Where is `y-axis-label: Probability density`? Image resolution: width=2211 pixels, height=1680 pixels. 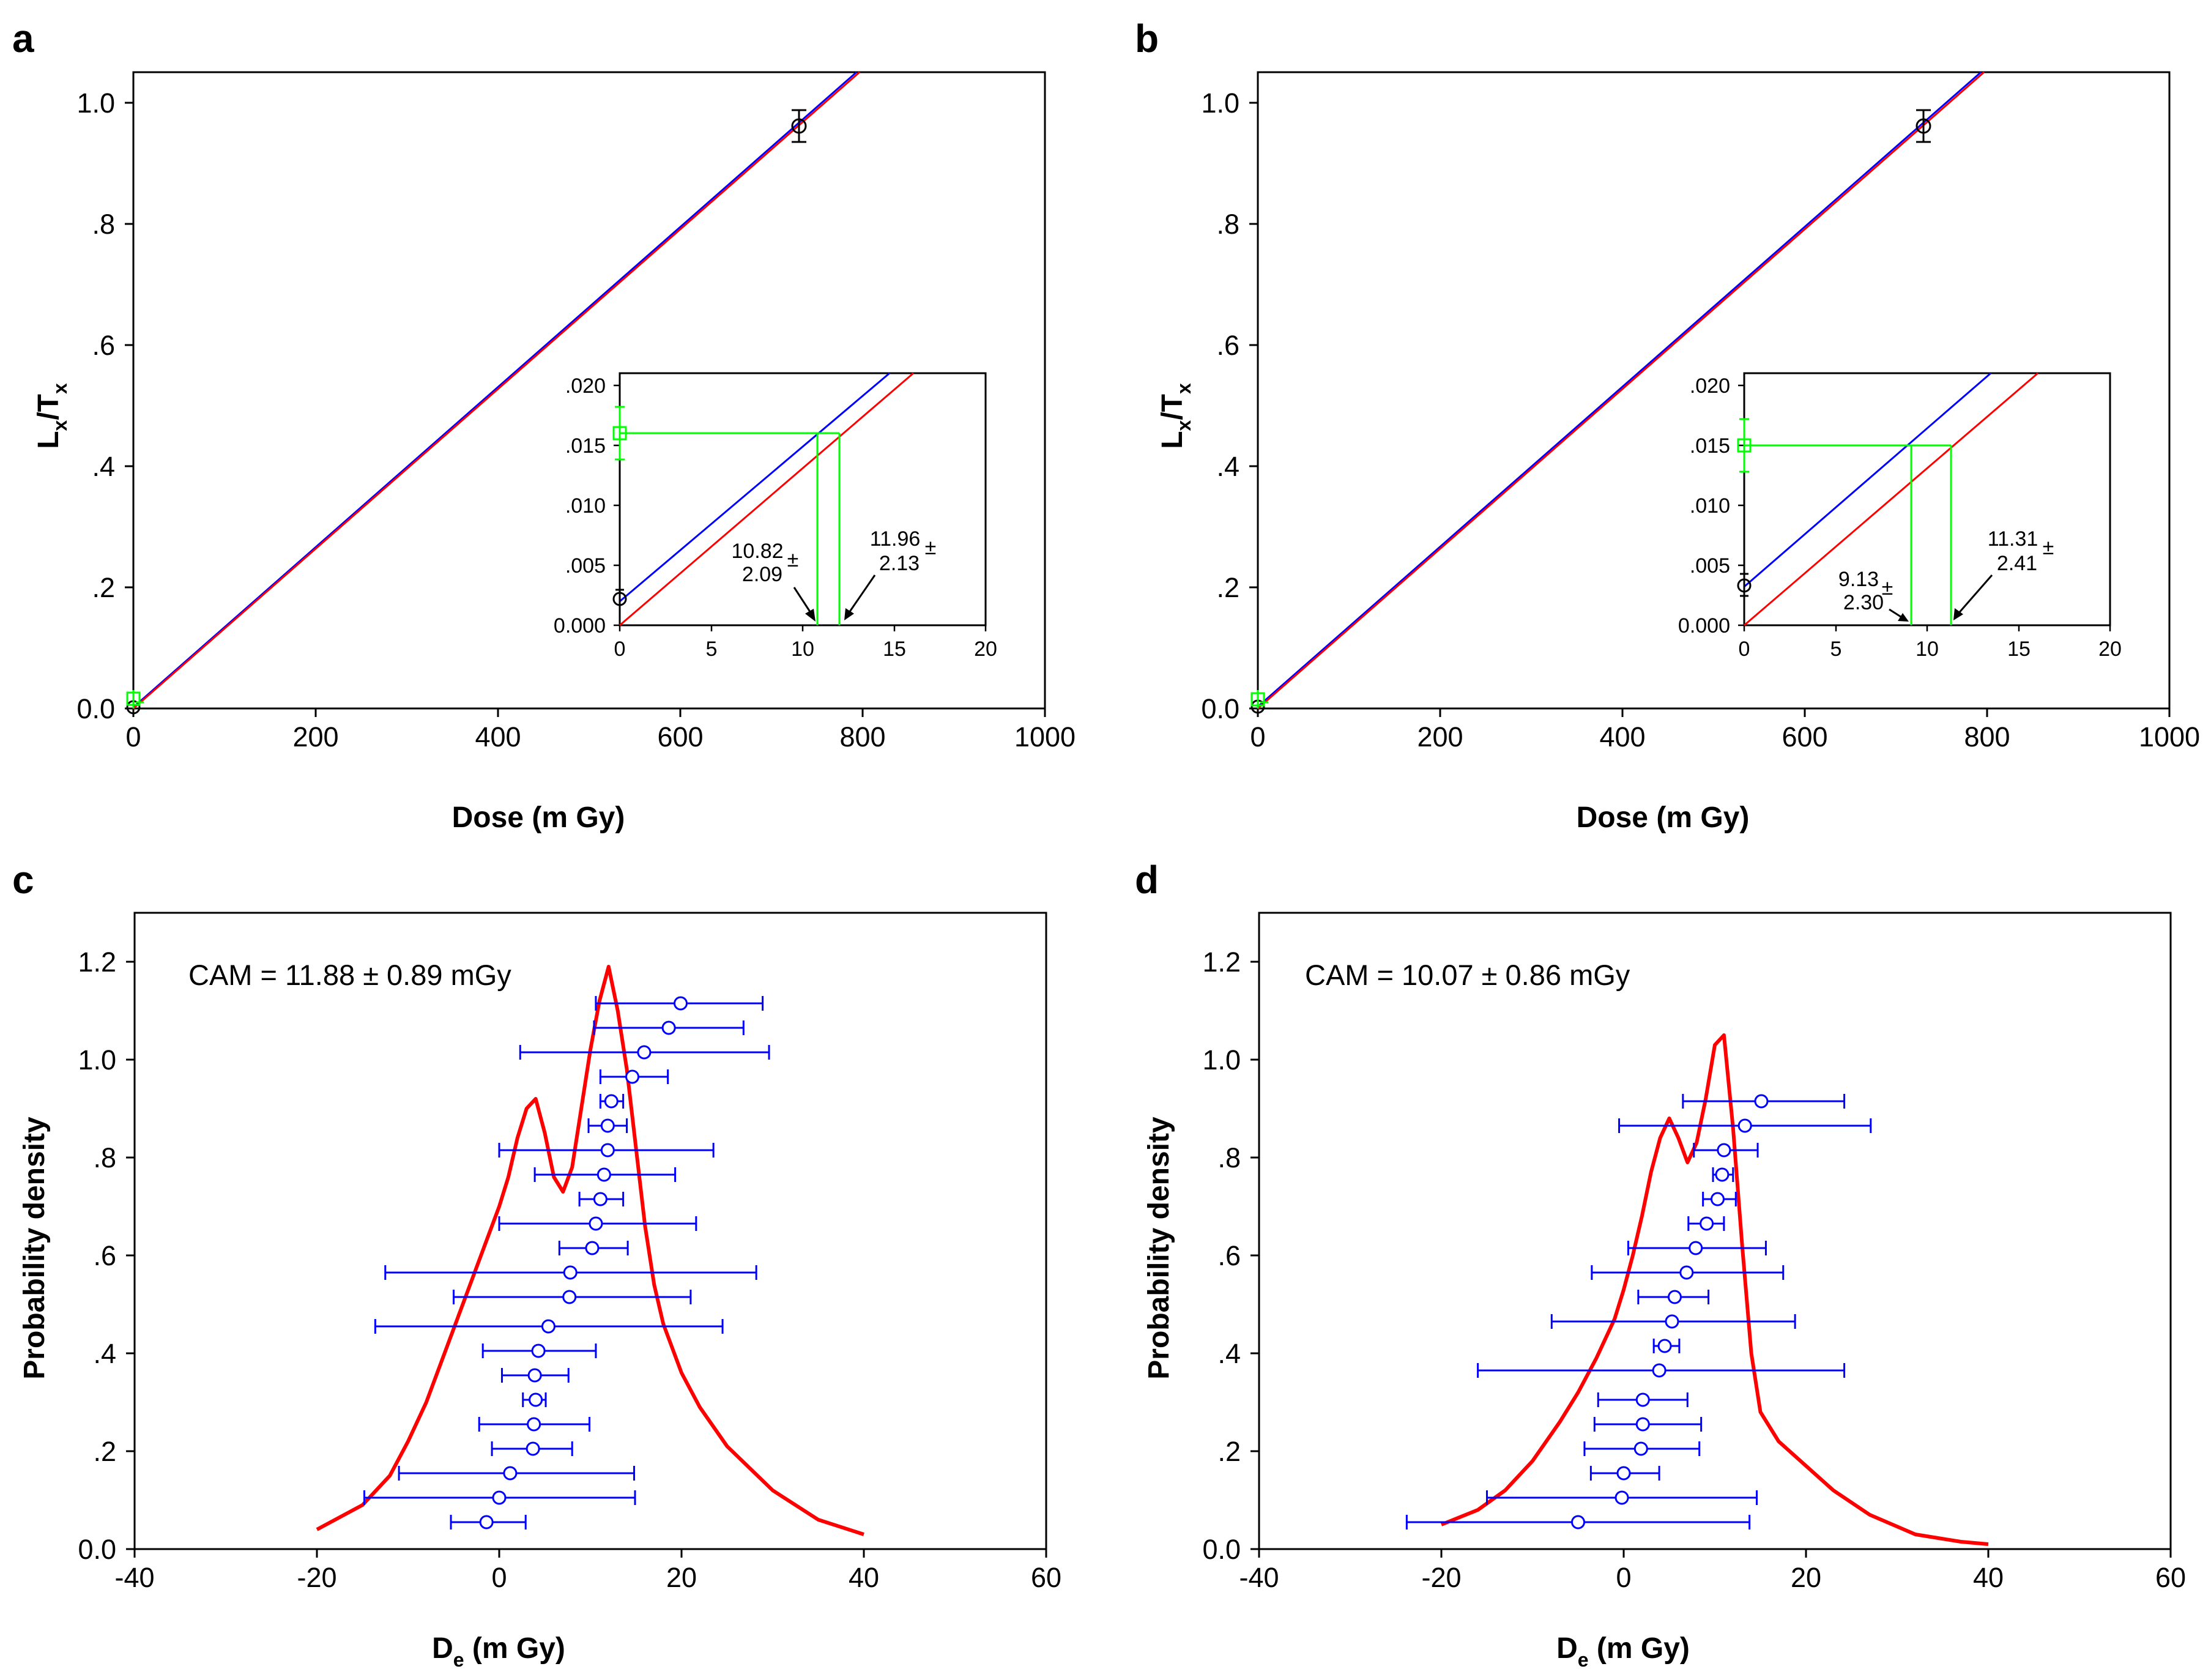 y-axis-label: Probability density is located at coordinates (1159, 1248).